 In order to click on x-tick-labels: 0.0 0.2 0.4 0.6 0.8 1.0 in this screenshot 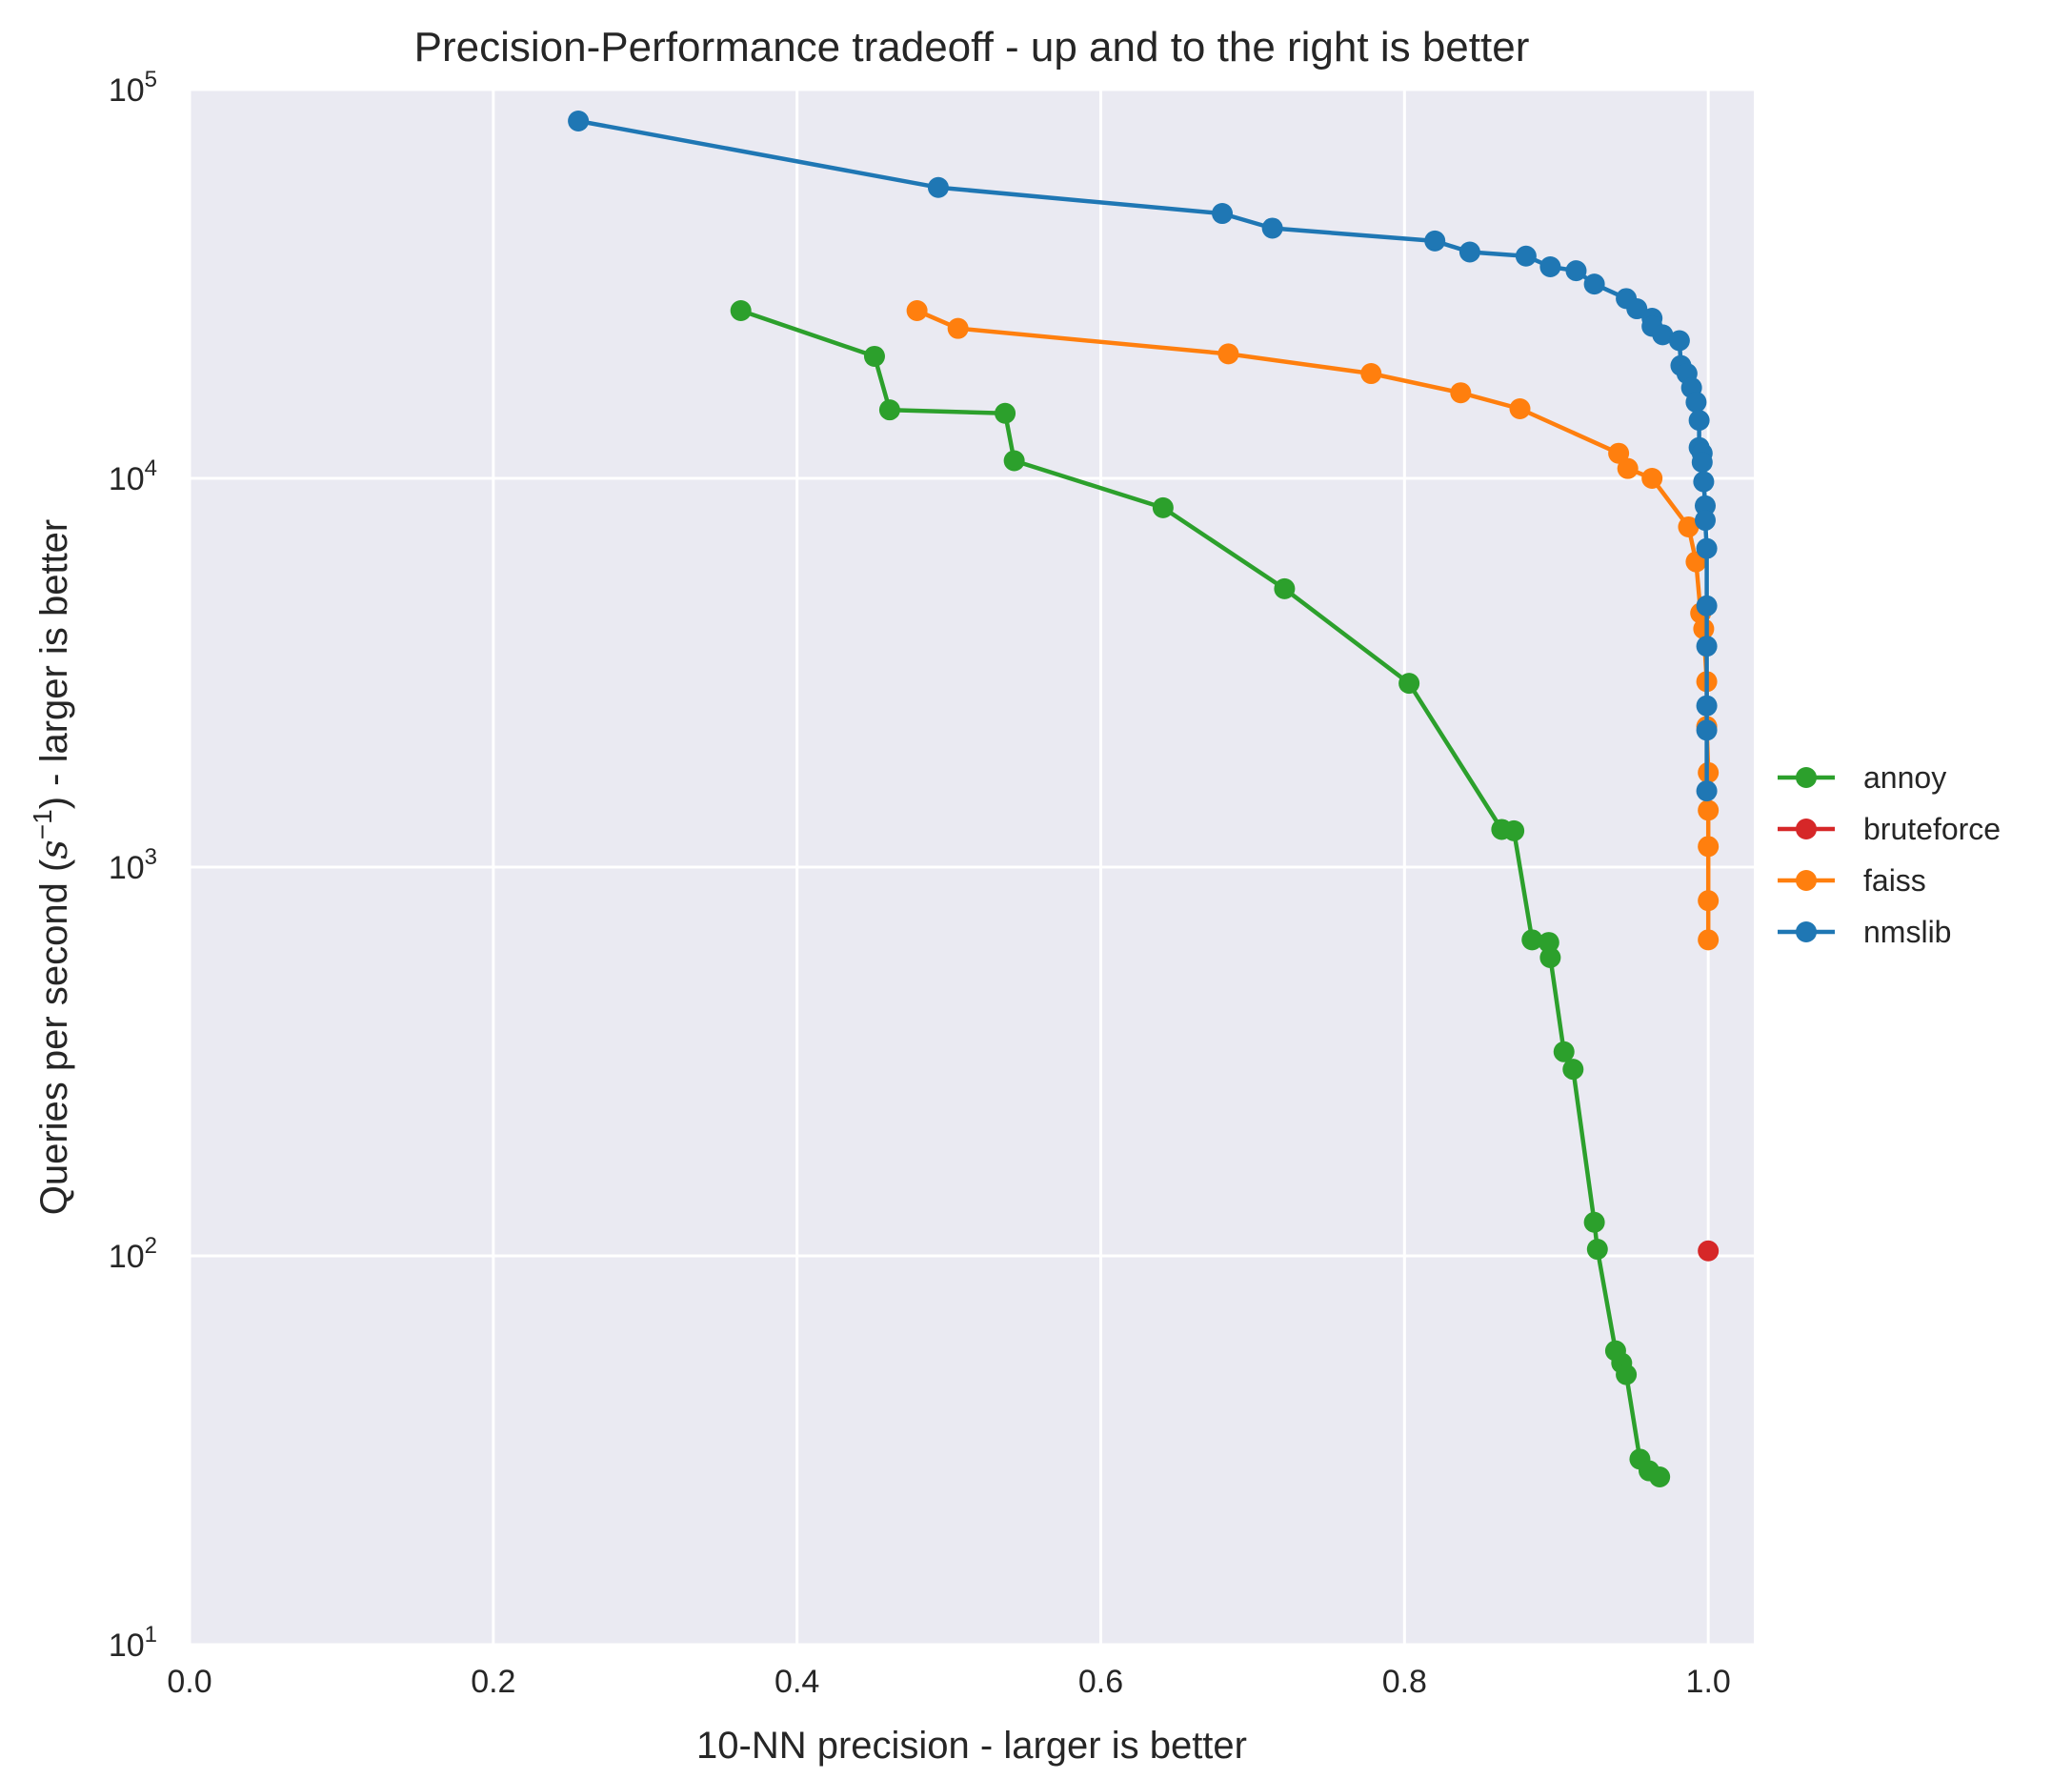, I will do `click(949, 1682)`.